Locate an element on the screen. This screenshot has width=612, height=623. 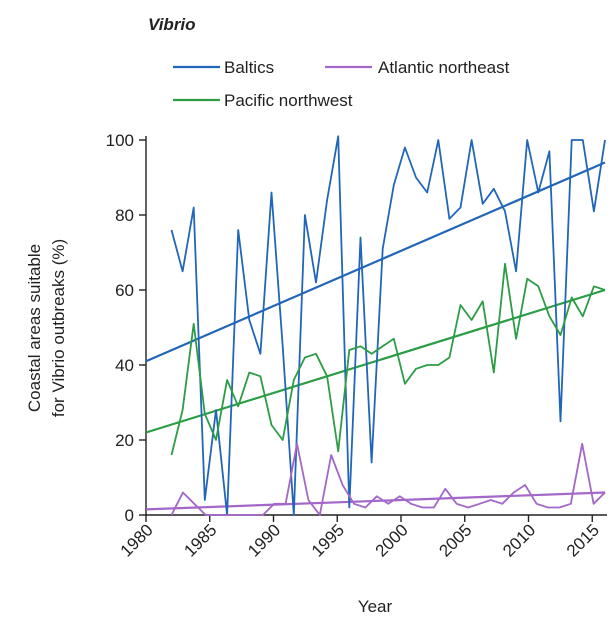
y-tick-label: 0 is located at coordinates (129, 515).